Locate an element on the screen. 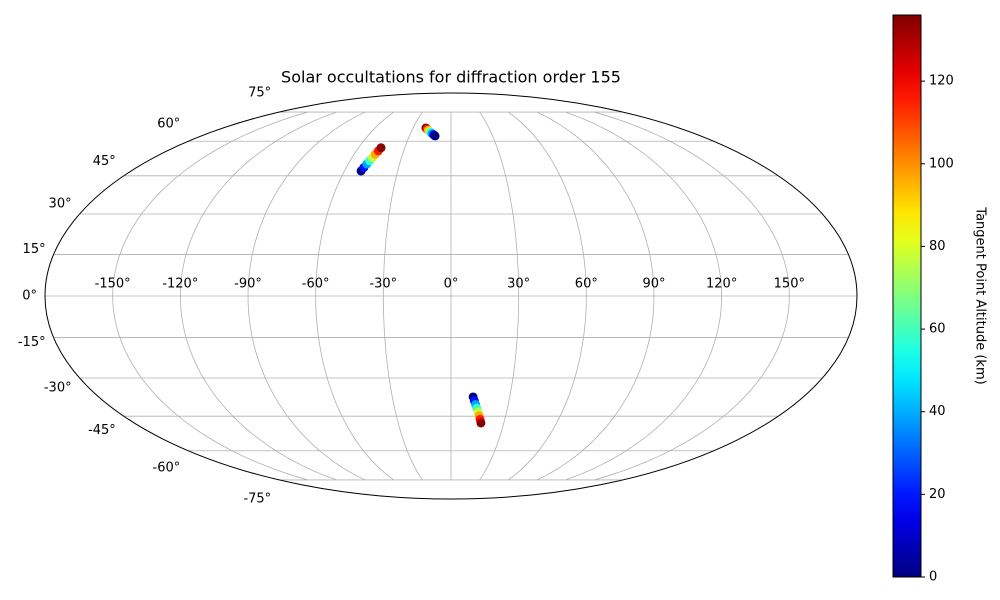  y-tick-label: 15° is located at coordinates (34, 249).